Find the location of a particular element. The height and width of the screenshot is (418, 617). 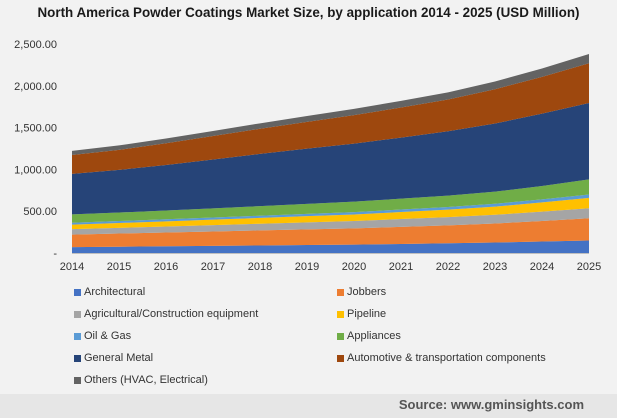

x-tick-label: 2015 is located at coordinates (119, 267).